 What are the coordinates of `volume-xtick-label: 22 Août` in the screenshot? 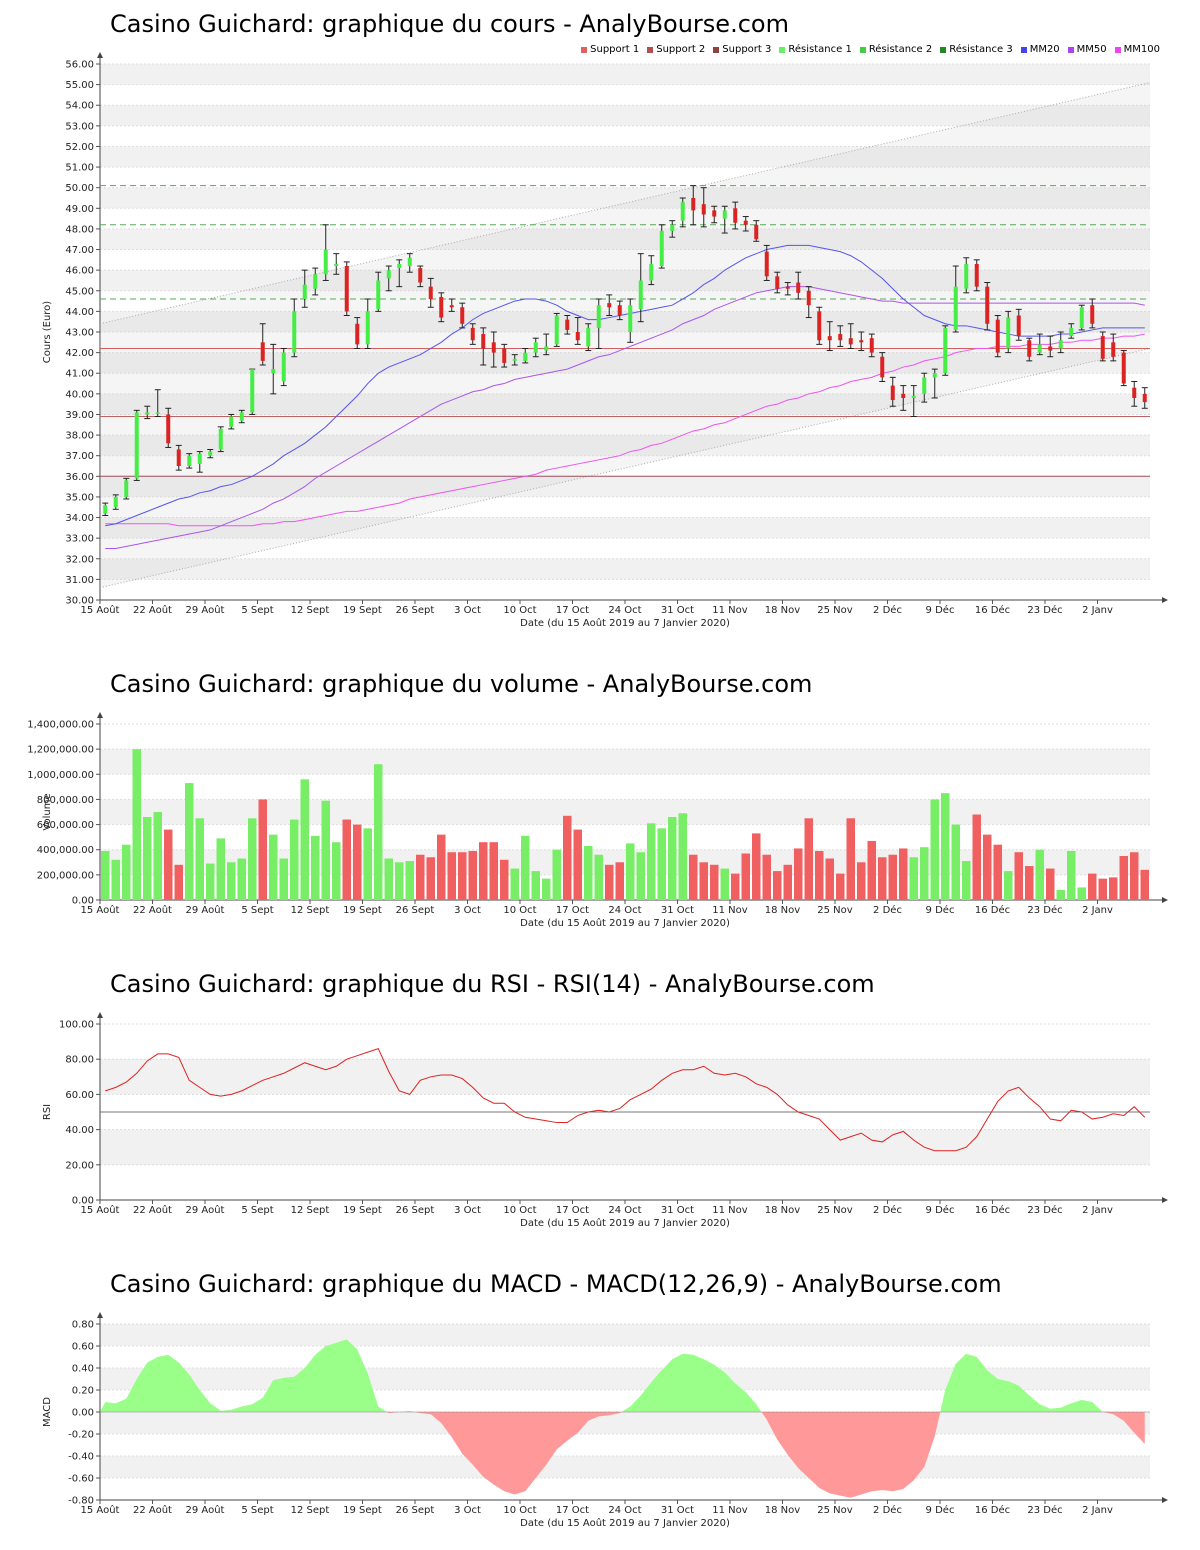 It's located at (152, 910).